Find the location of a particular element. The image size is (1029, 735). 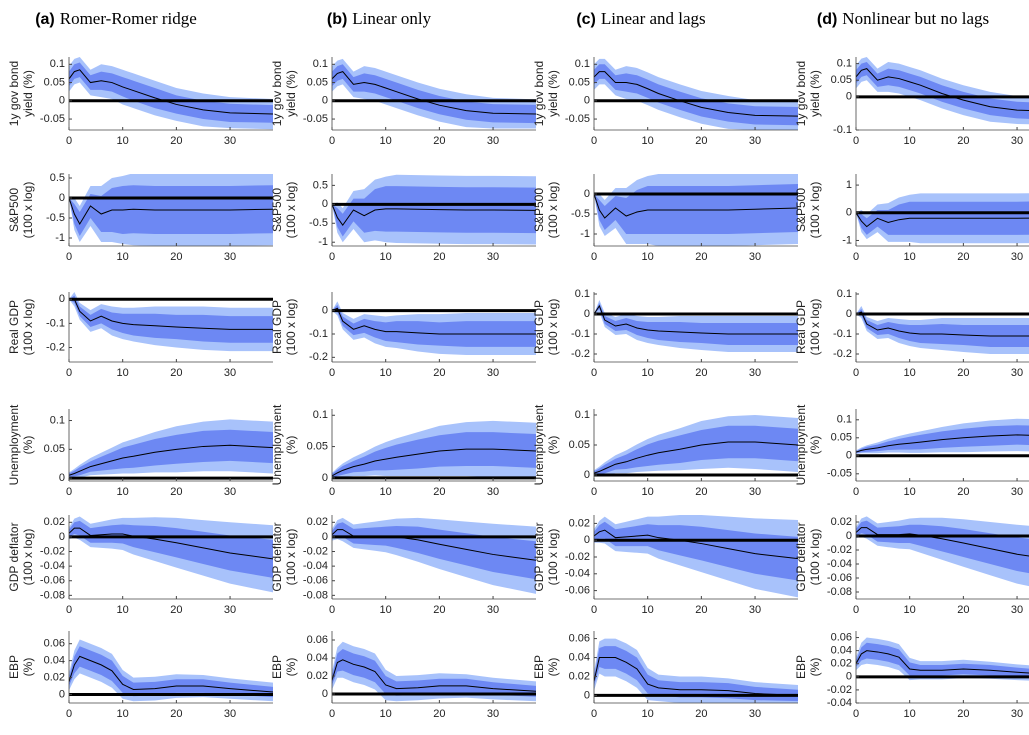

column-title: (c) Linear and lags is located at coordinates (640, 18).